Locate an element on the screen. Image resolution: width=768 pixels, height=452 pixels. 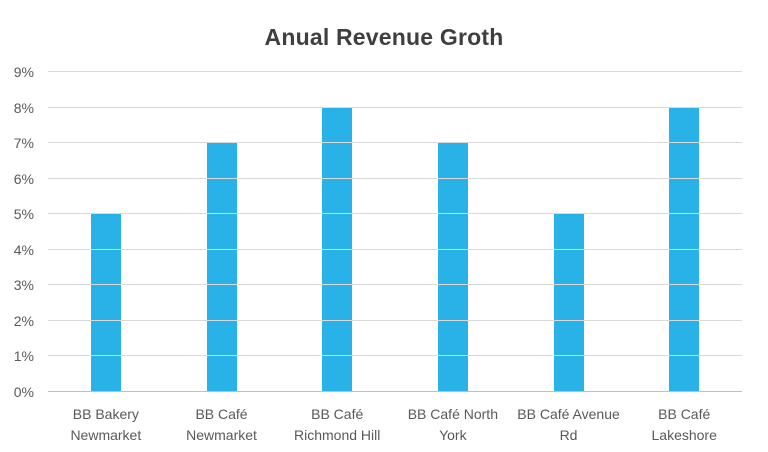
y-tick-label: 7% is located at coordinates (23, 143).